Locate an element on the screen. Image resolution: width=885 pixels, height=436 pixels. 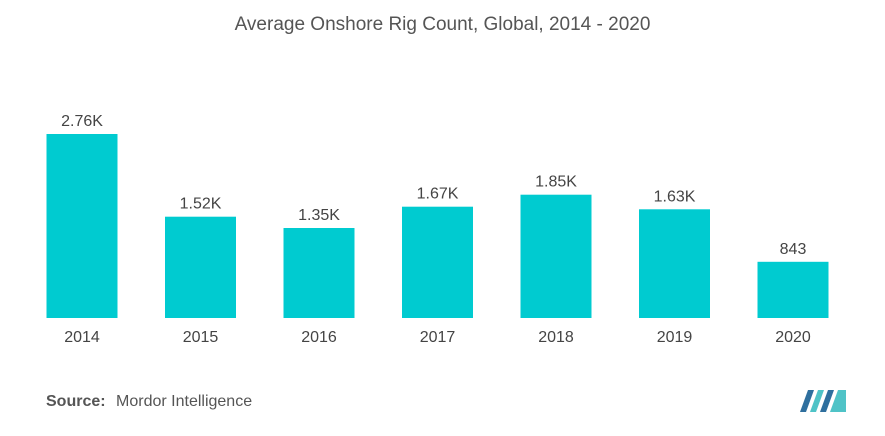
source-value: Mordor Intelligence is located at coordinates (184, 401).